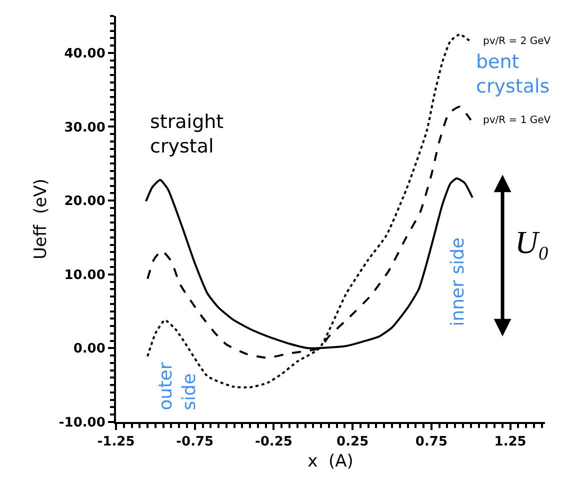 This screenshot has height=479, width=566. I want to click on x-tick-label: 0.75, so click(431, 442).